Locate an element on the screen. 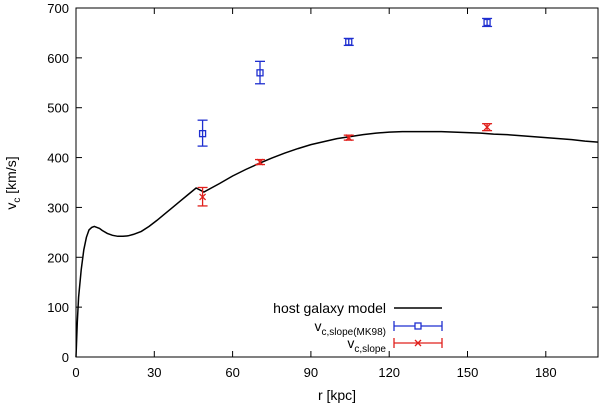 The image size is (600, 408). y-tick-label: 100 is located at coordinates (58, 307).